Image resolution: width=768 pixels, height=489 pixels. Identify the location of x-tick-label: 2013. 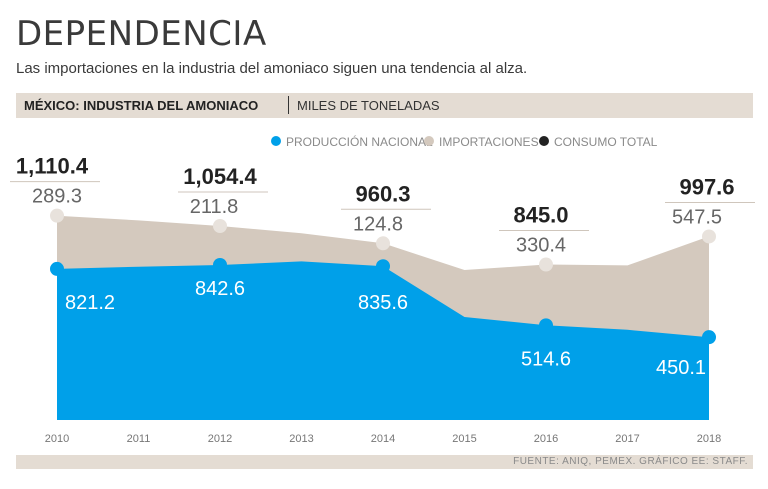
(301, 439).